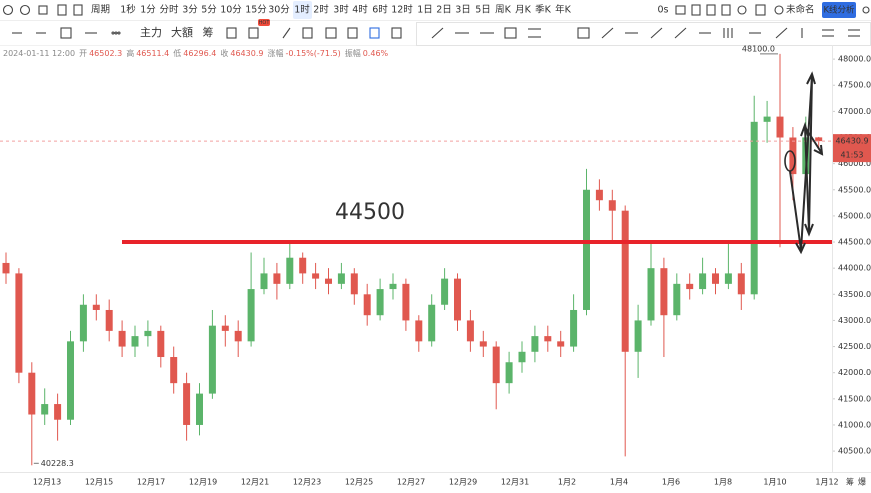 The width and height of the screenshot is (871, 493). Describe the element at coordinates (100, 10) in the screenshot. I see `period-selector: 周期` at that location.